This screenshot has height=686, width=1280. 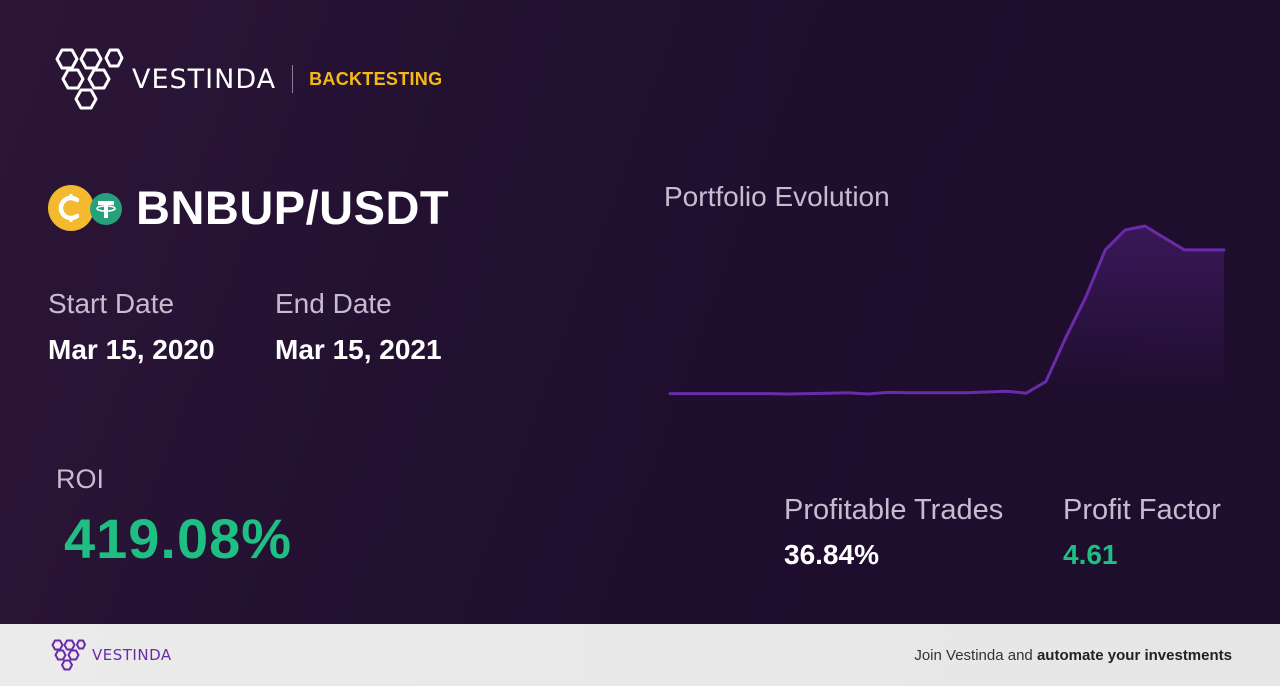 I want to click on profit-factor: Profit Factor 4.61, so click(x=1142, y=532).